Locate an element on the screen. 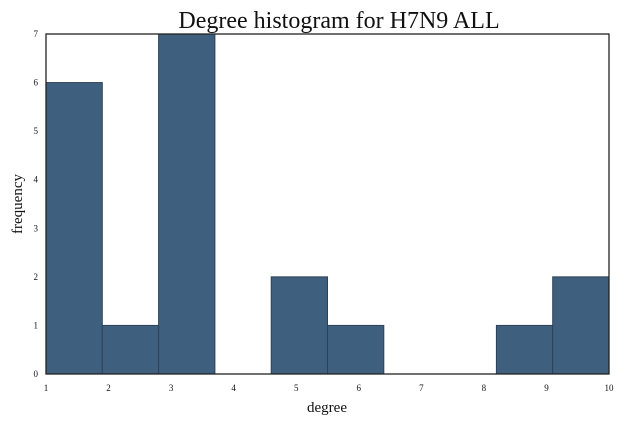 This screenshot has width=625, height=425. y-tick-label: 1 is located at coordinates (36, 325).